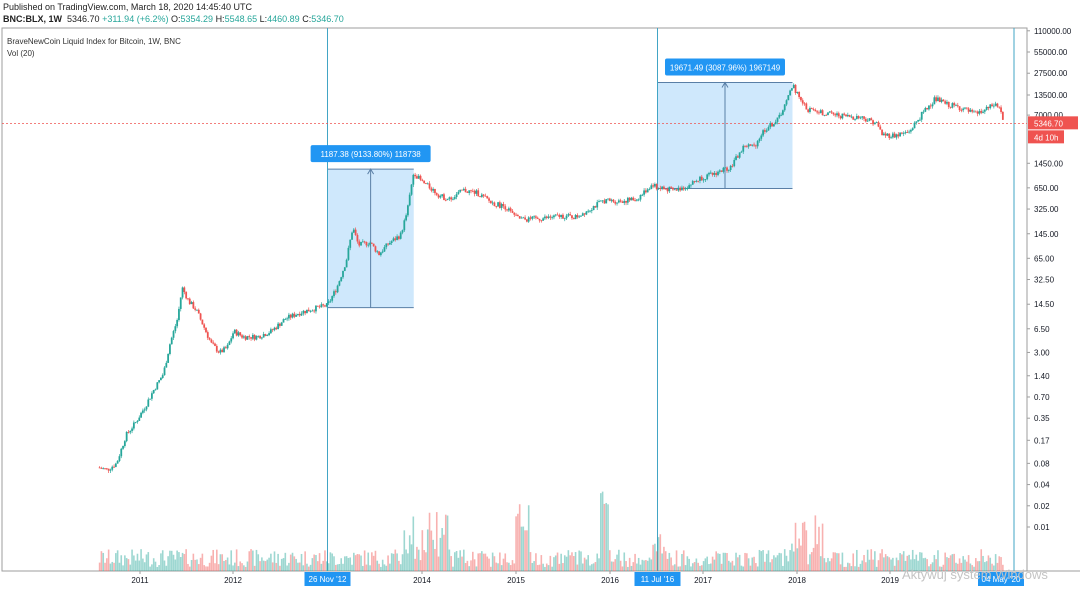 The width and height of the screenshot is (1080, 594). Describe the element at coordinates (263, 19) in the screenshot. I see `low-label: L:` at that location.